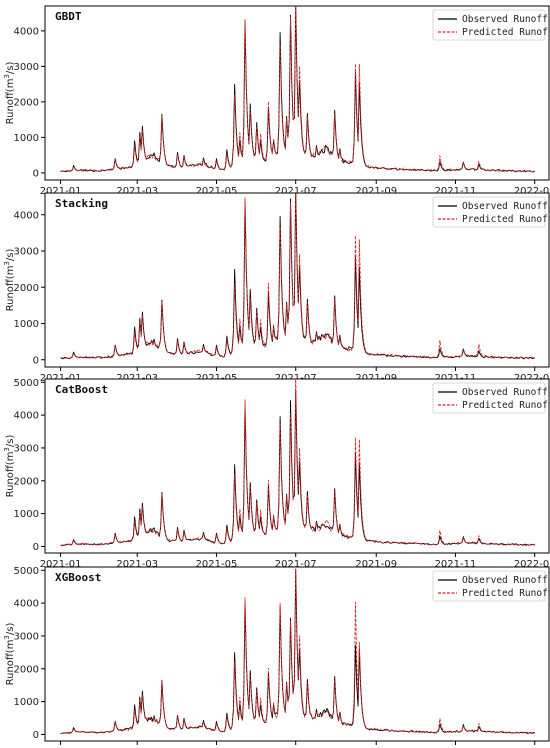 The height and width of the screenshot is (748, 550). I want to click on panel-title: GBDT, so click(68, 16).